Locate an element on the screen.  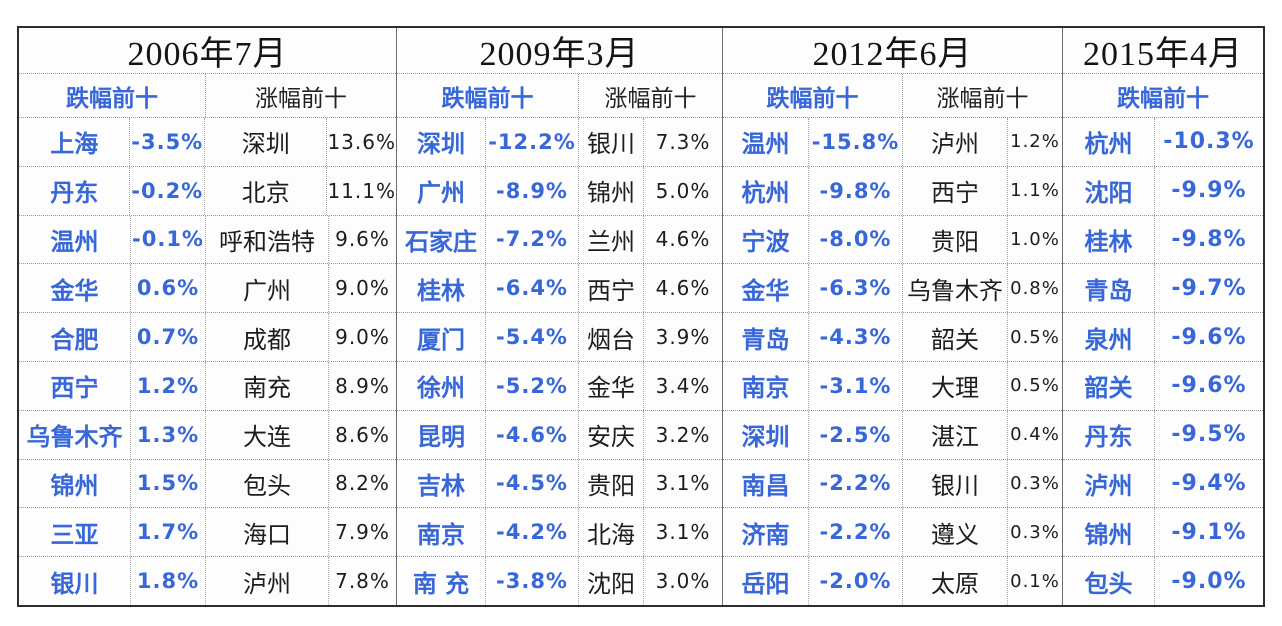
decline-pct: -2.0% is located at coordinates (856, 581).